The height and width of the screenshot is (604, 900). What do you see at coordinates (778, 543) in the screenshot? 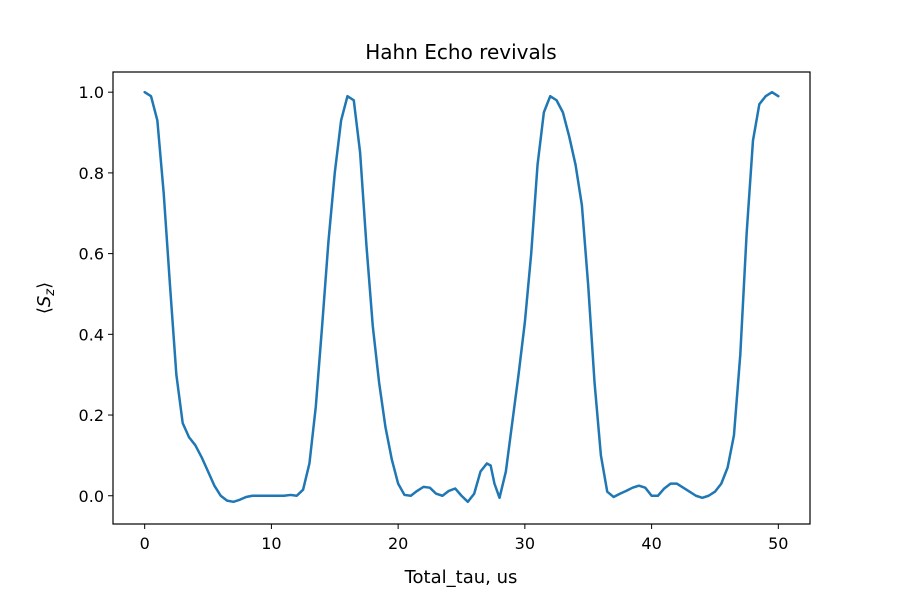
I see `x-tick-label: 50` at bounding box center [778, 543].